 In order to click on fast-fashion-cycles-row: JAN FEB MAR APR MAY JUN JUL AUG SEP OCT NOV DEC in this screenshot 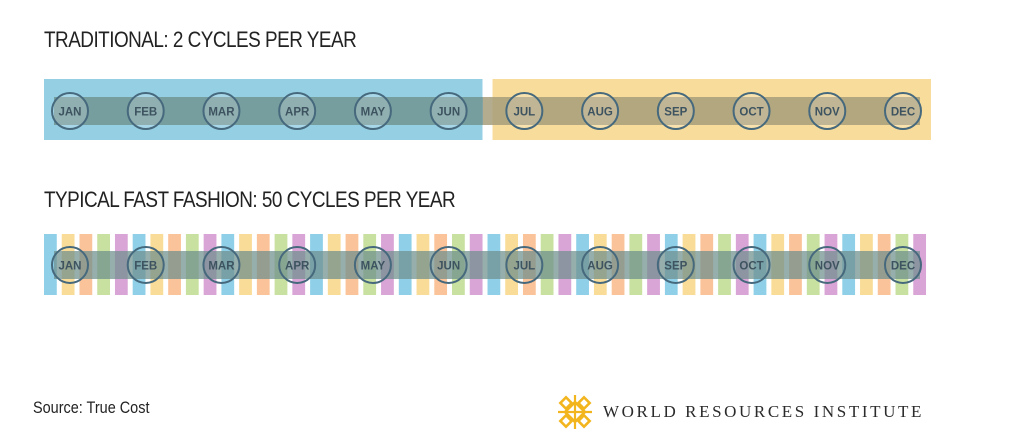, I will do `click(485, 264)`.